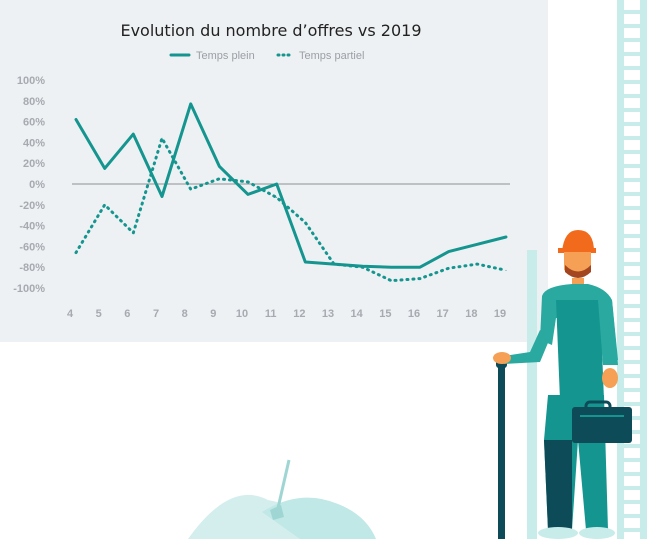 The height and width of the screenshot is (539, 654). I want to click on y-tick-label: 80%, so click(34, 102).